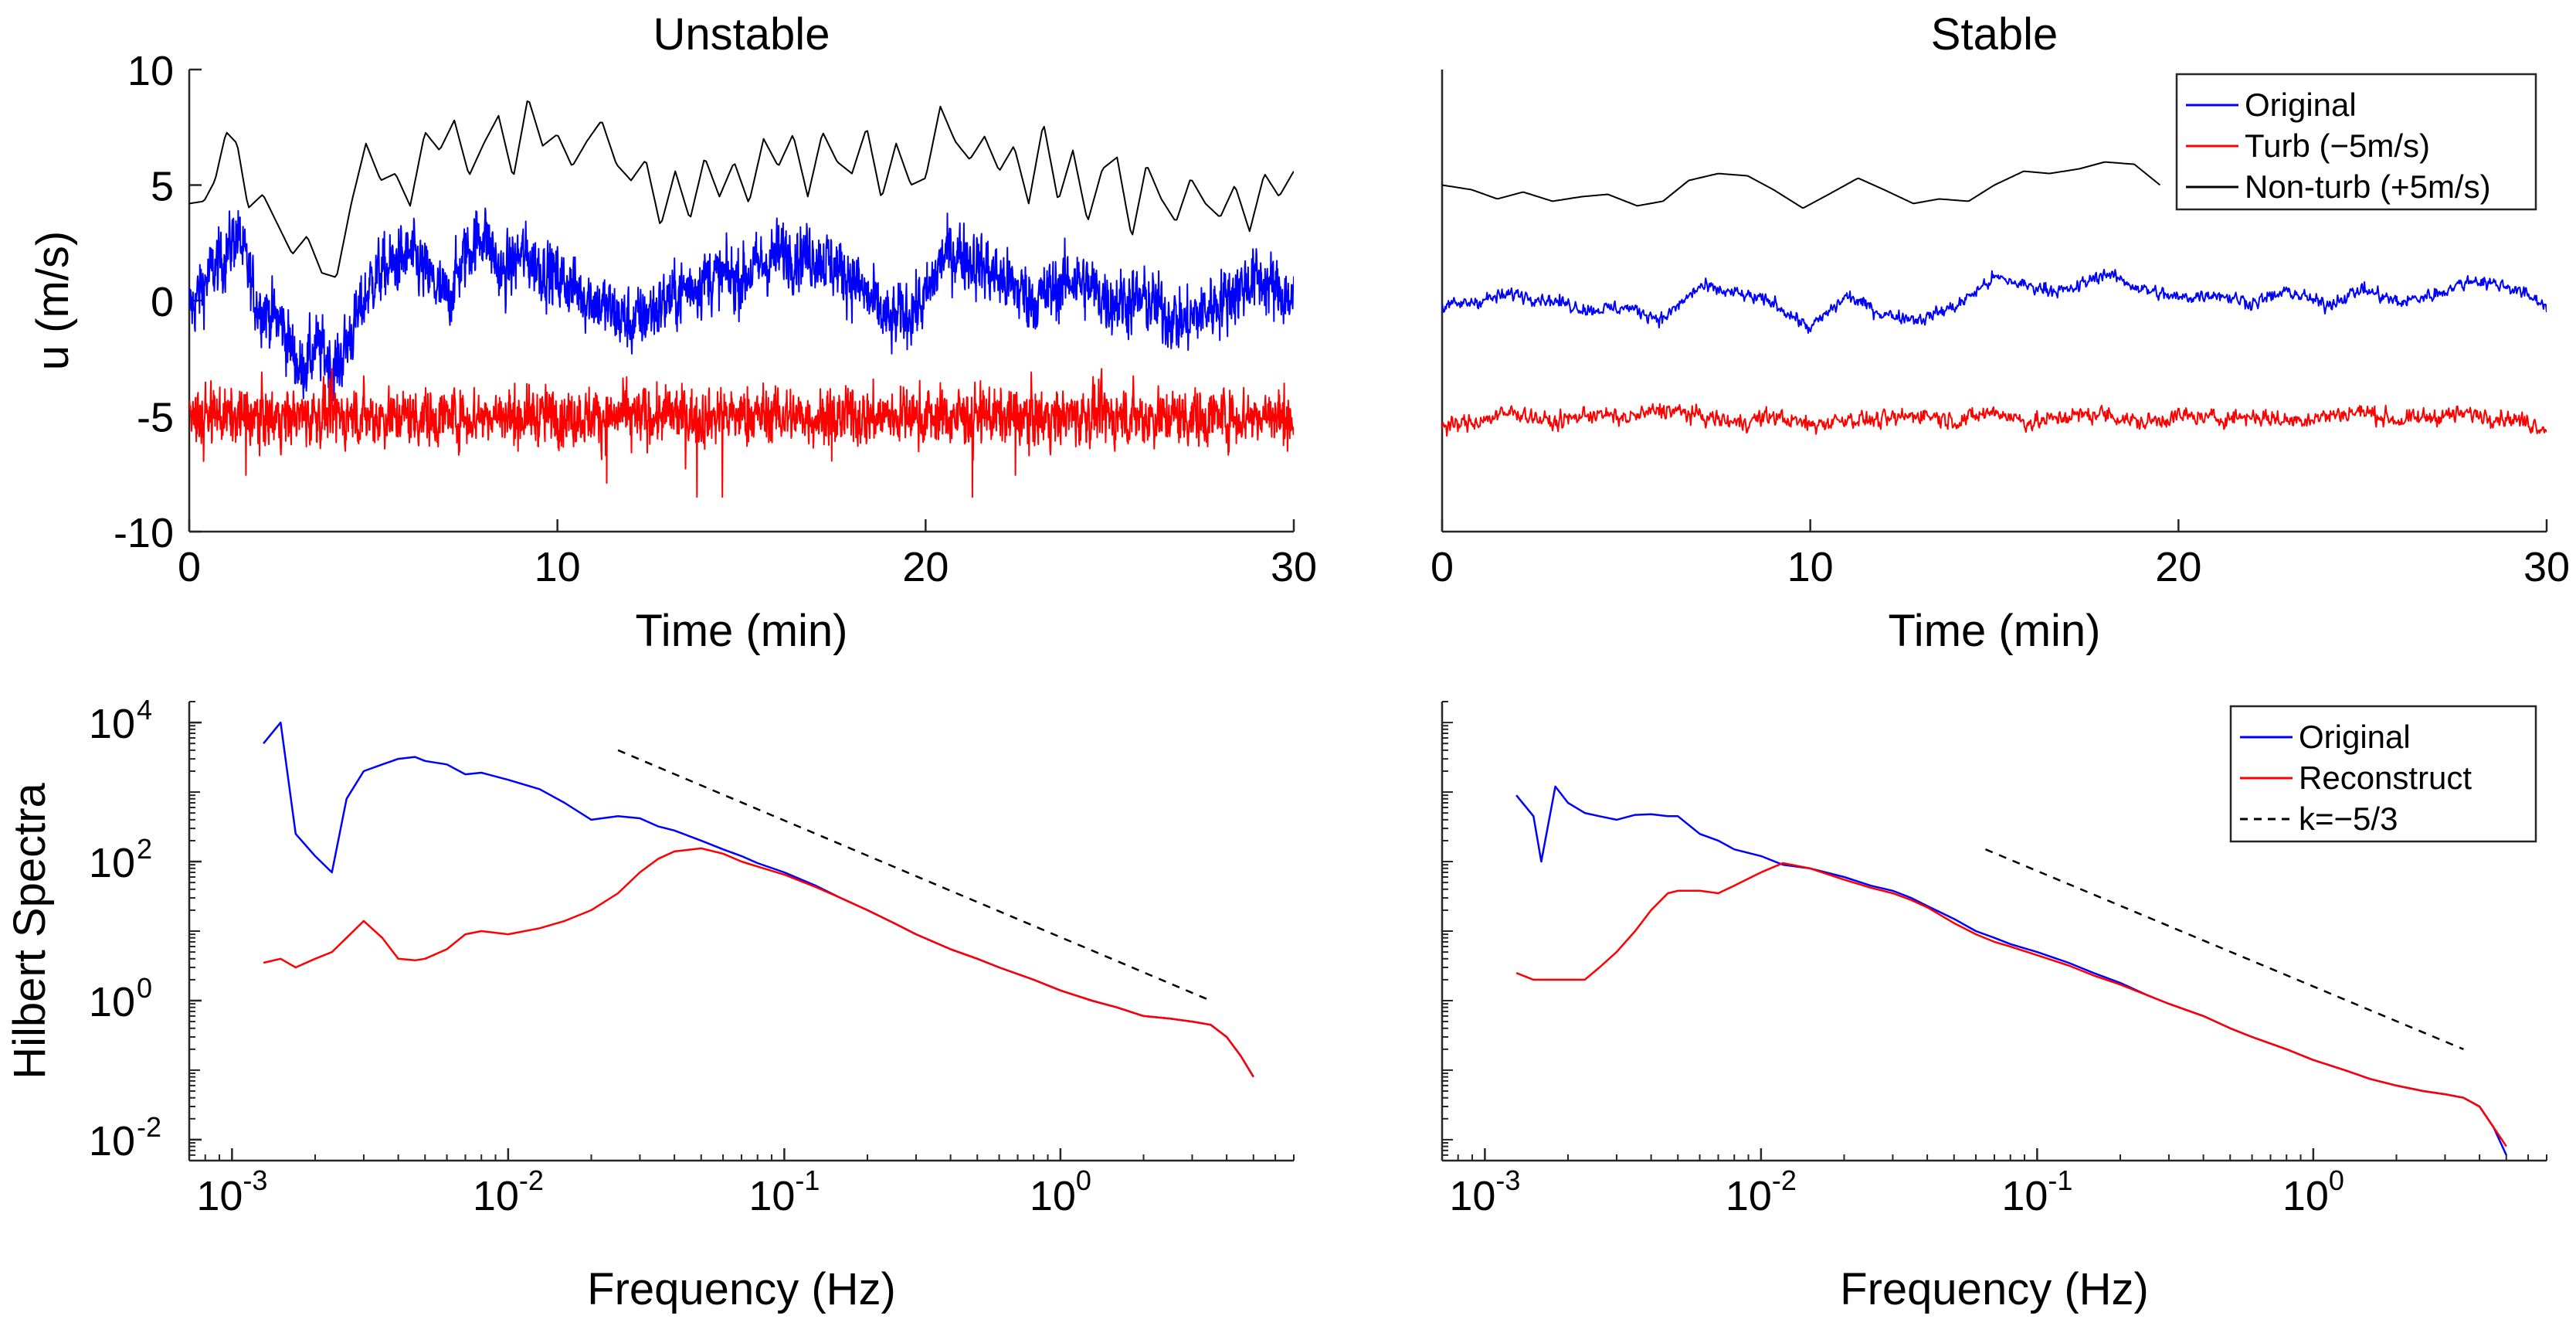  Describe the element at coordinates (2348, 819) in the screenshot. I see `legend-label: k=−5/3` at that location.